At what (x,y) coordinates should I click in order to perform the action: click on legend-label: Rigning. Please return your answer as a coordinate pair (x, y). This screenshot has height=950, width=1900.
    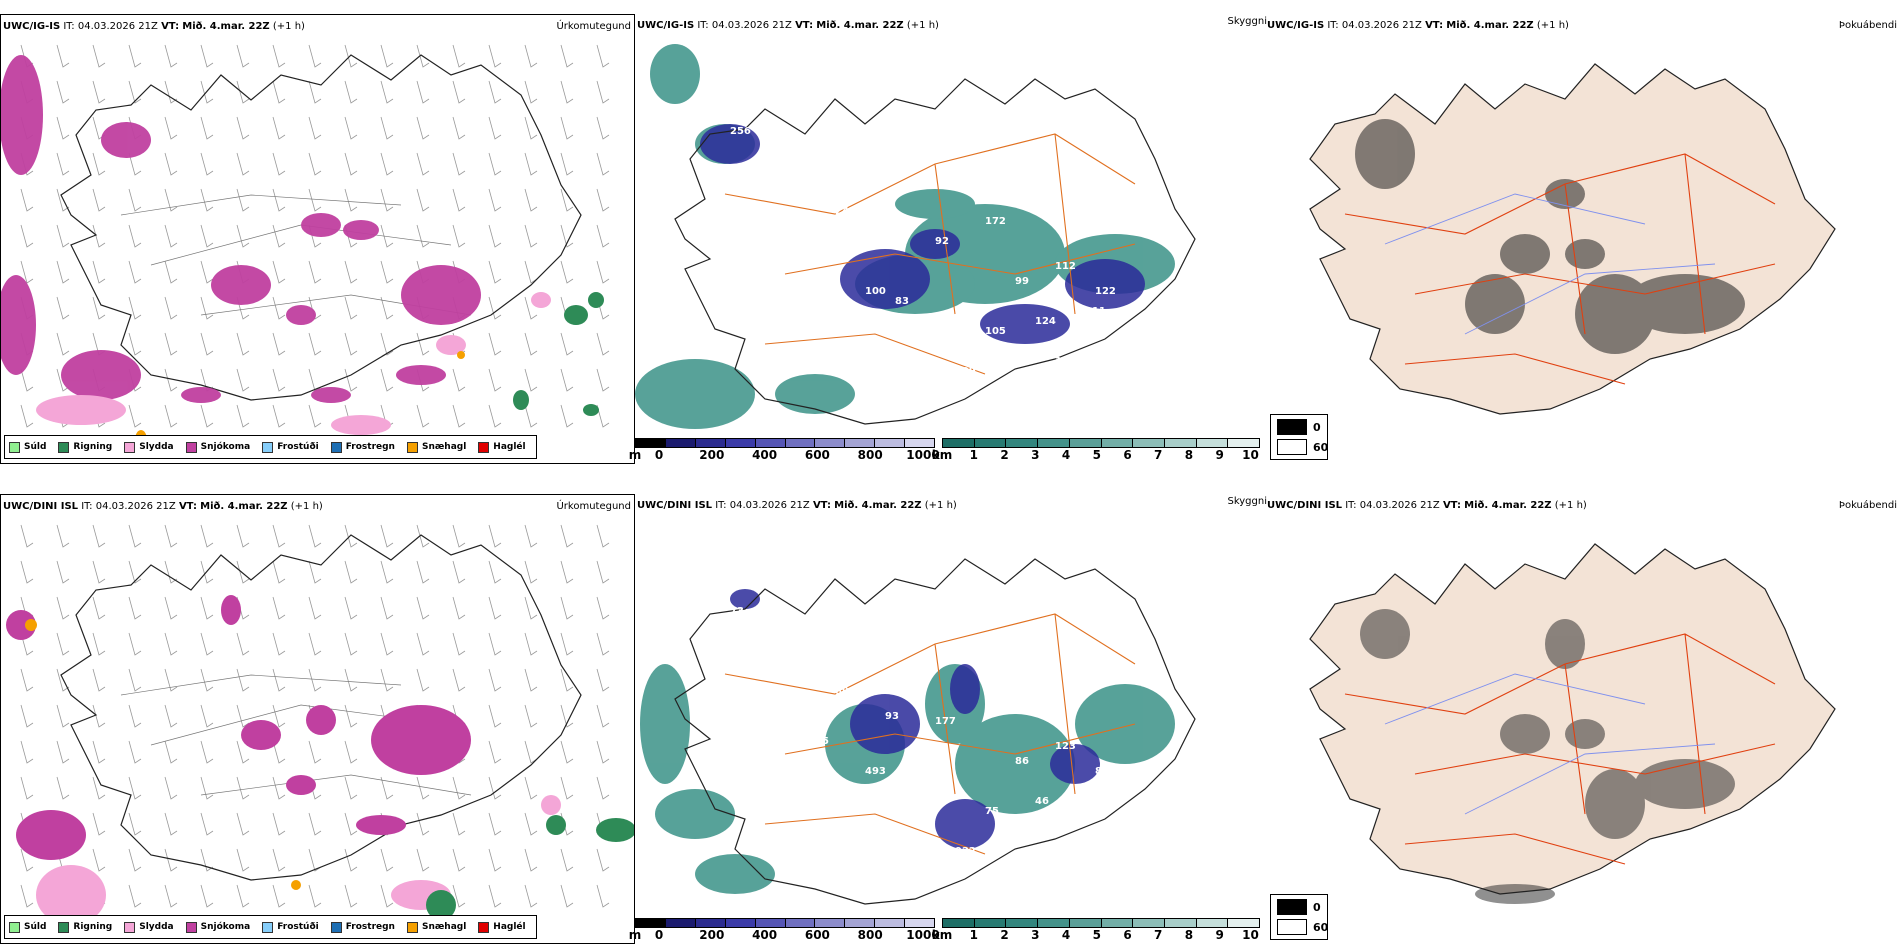
    Looking at the image, I should click on (93, 447).